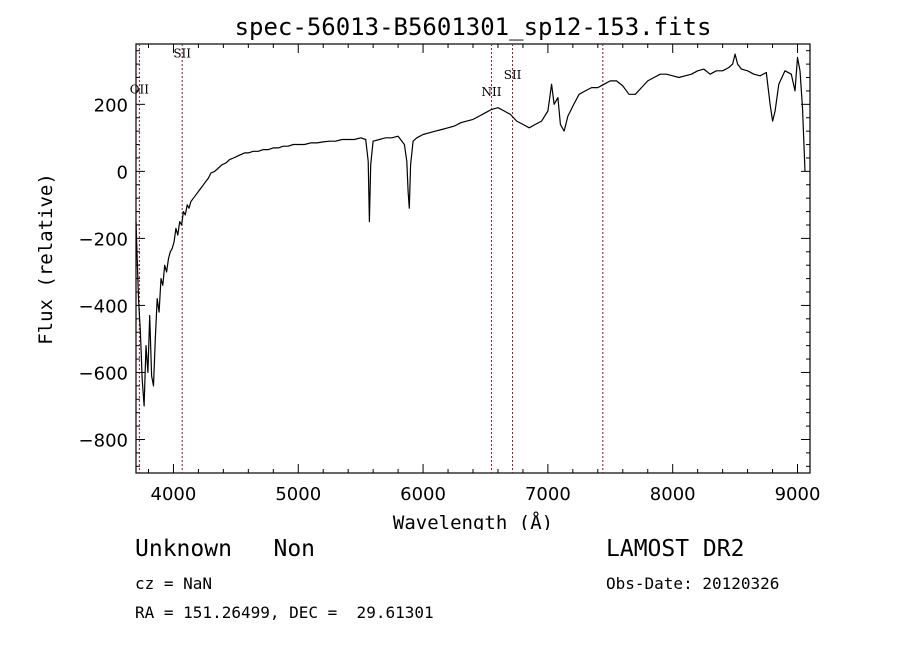 The height and width of the screenshot is (649, 900). I want to click on object-subclass-label: Non, so click(294, 549).